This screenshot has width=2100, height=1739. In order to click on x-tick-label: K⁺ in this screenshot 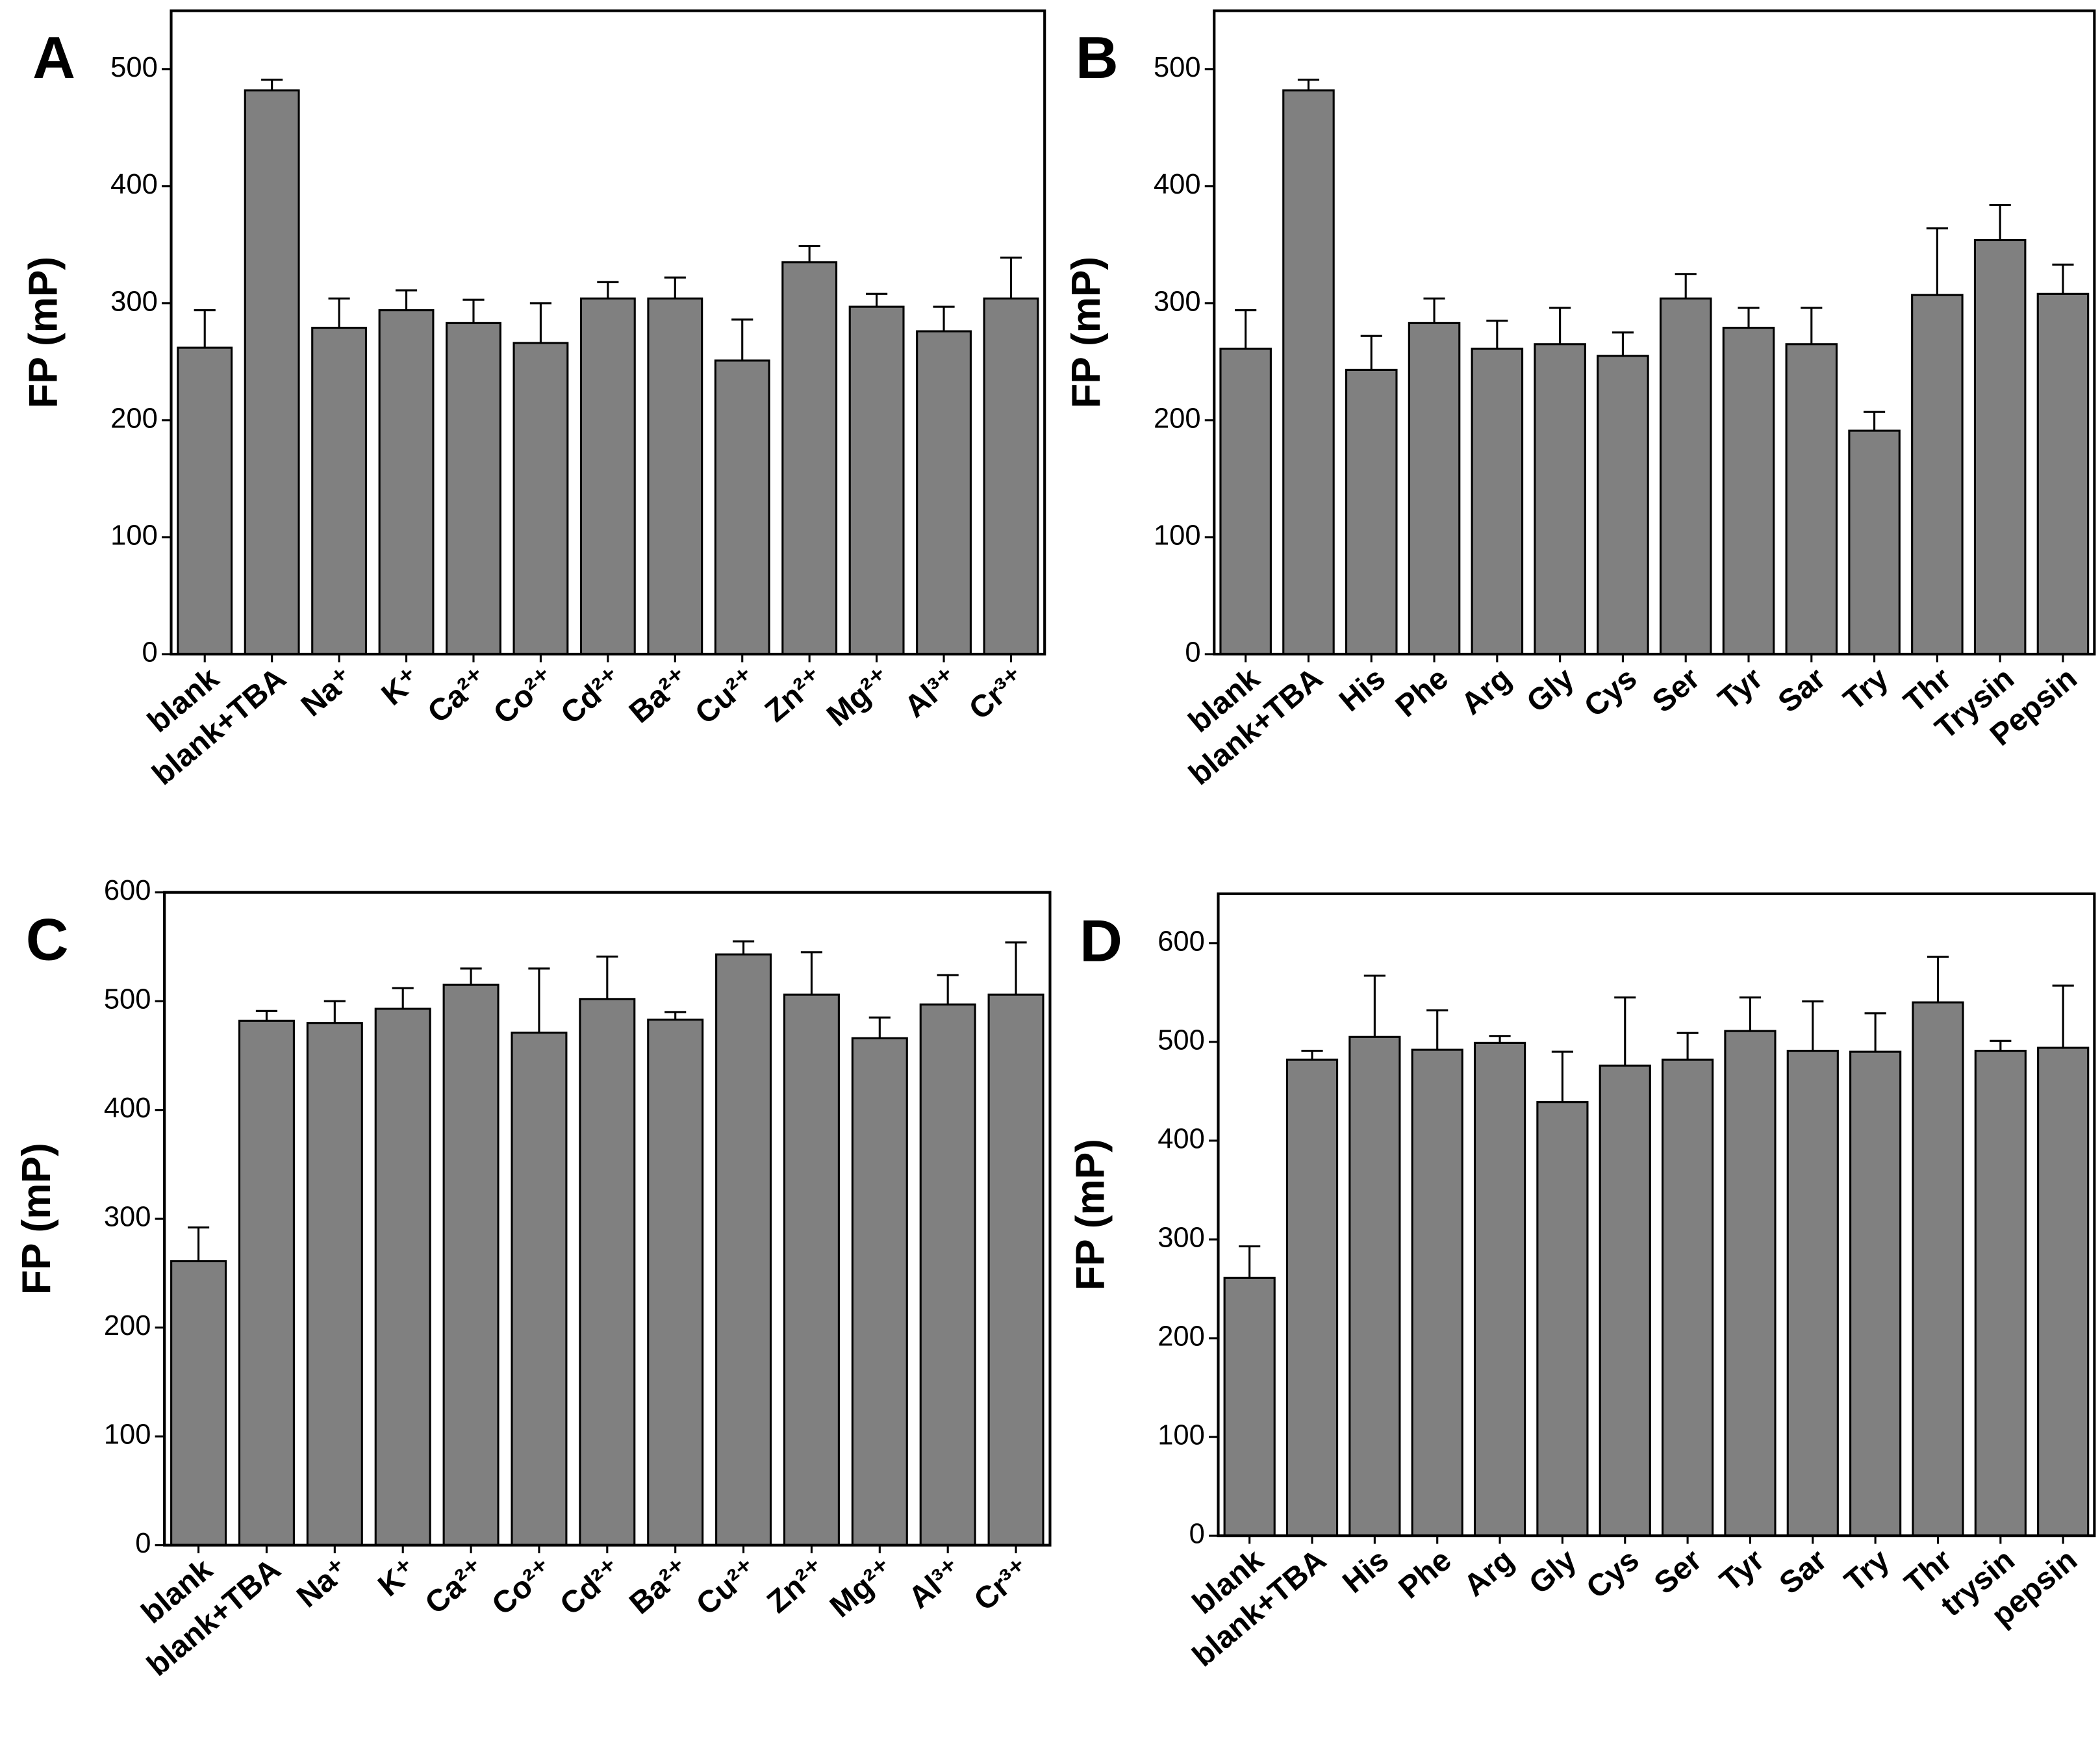, I will do `click(401, 687)`.